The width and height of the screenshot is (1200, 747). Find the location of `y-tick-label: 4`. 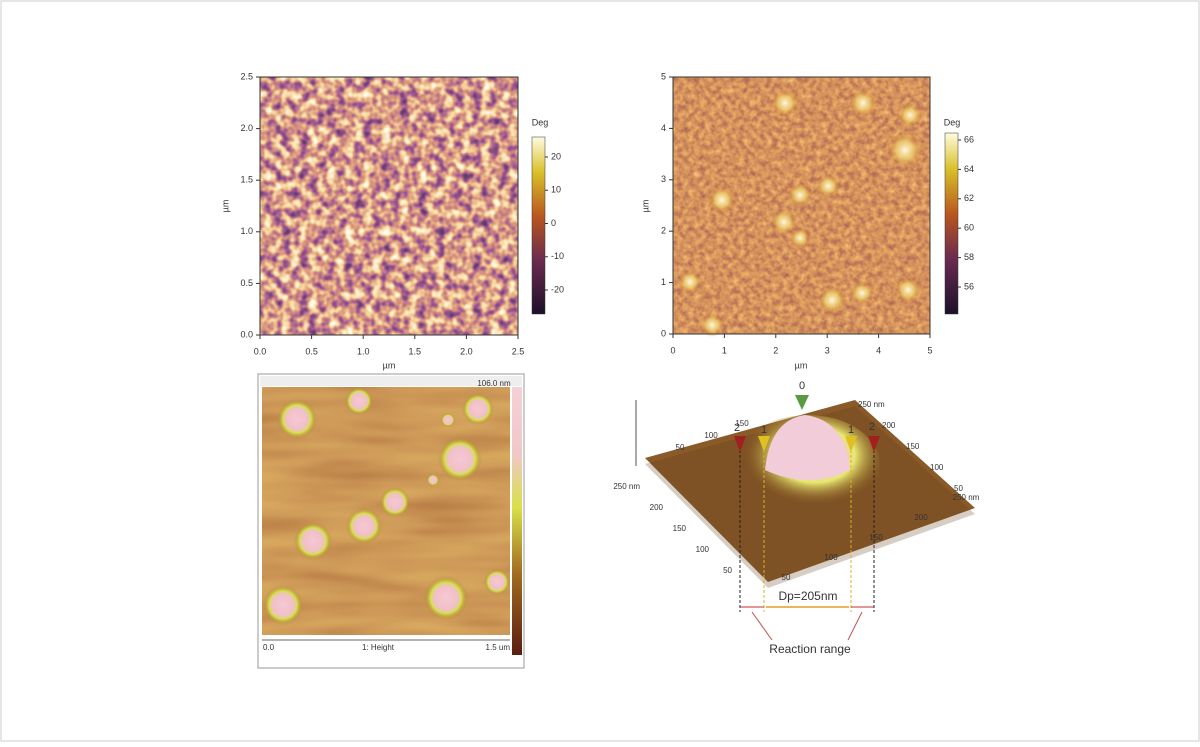

y-tick-label: 4 is located at coordinates (663, 128).